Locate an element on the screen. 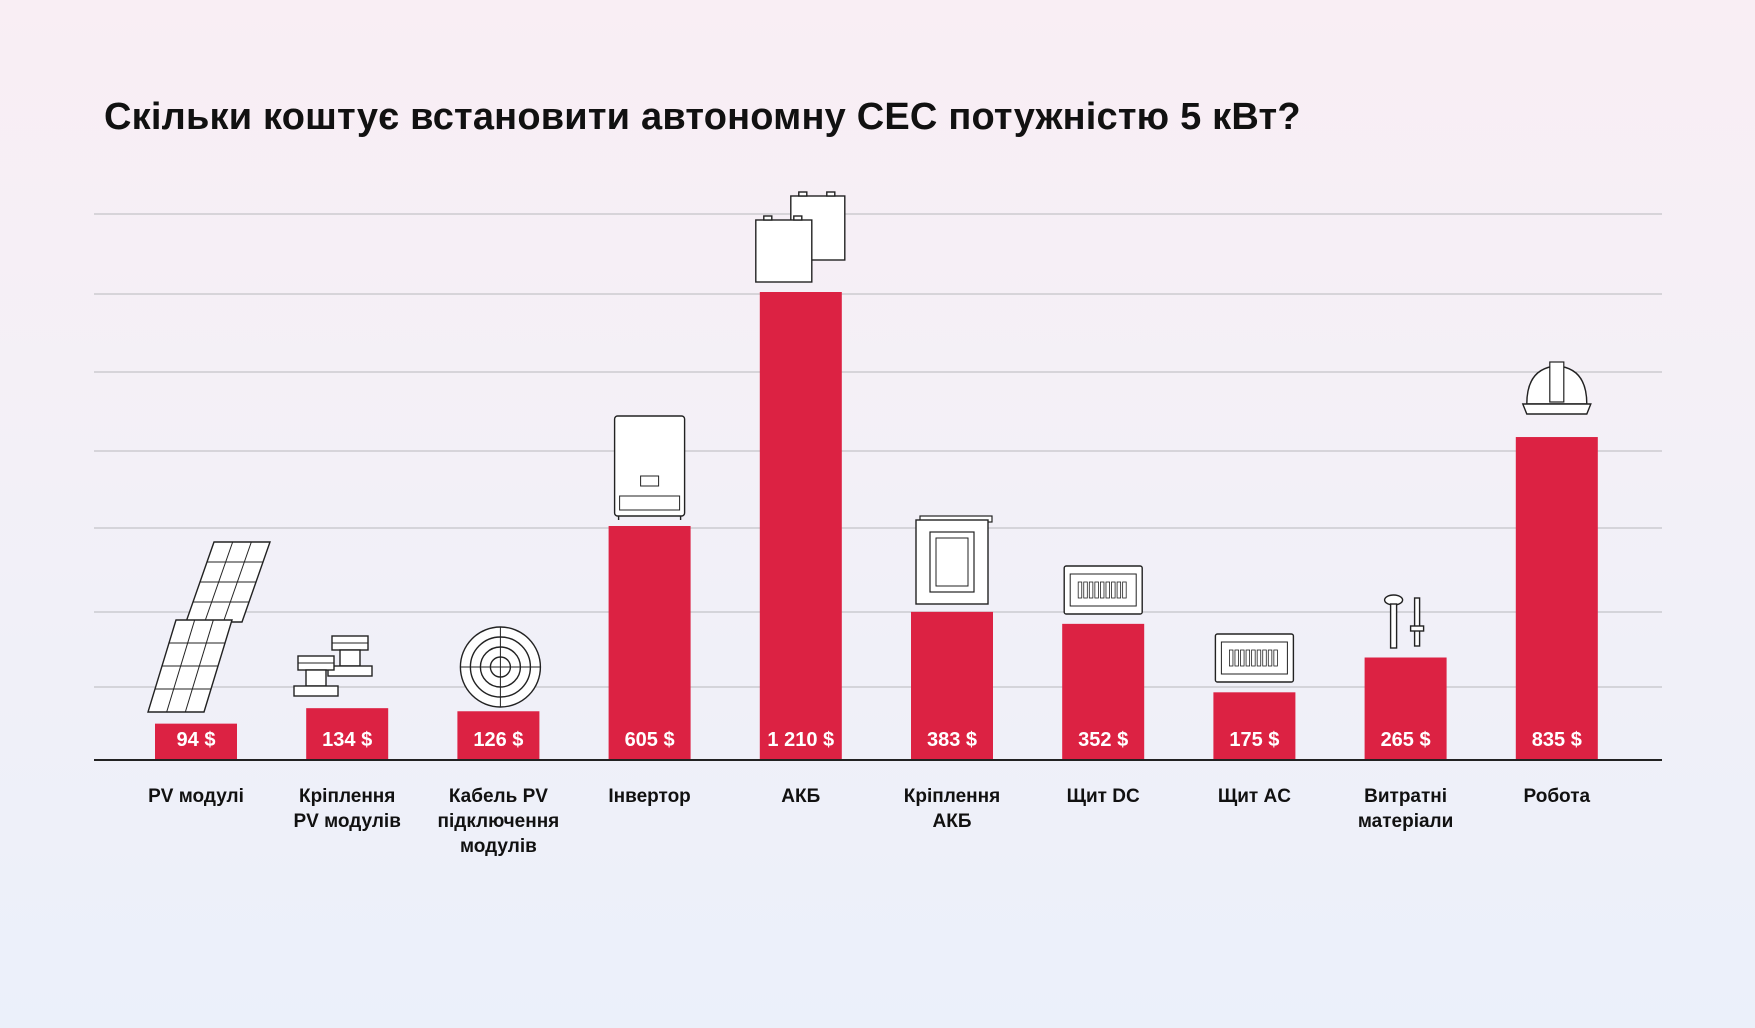 The image size is (1755, 1028). category-label: Інвертор is located at coordinates (650, 796).